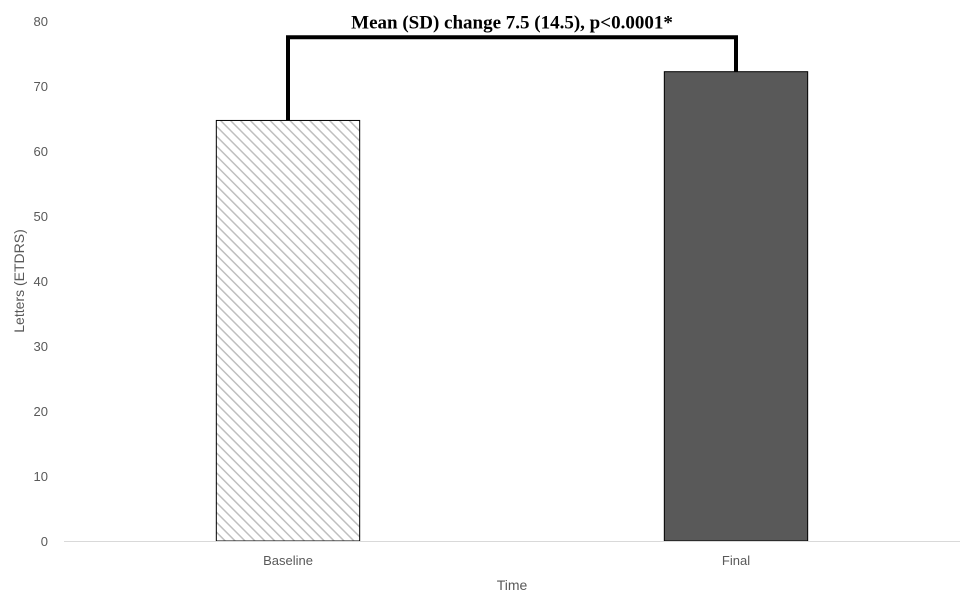  Describe the element at coordinates (19, 280) in the screenshot. I see `y-axis-title: Letters (ETDRS)` at that location.